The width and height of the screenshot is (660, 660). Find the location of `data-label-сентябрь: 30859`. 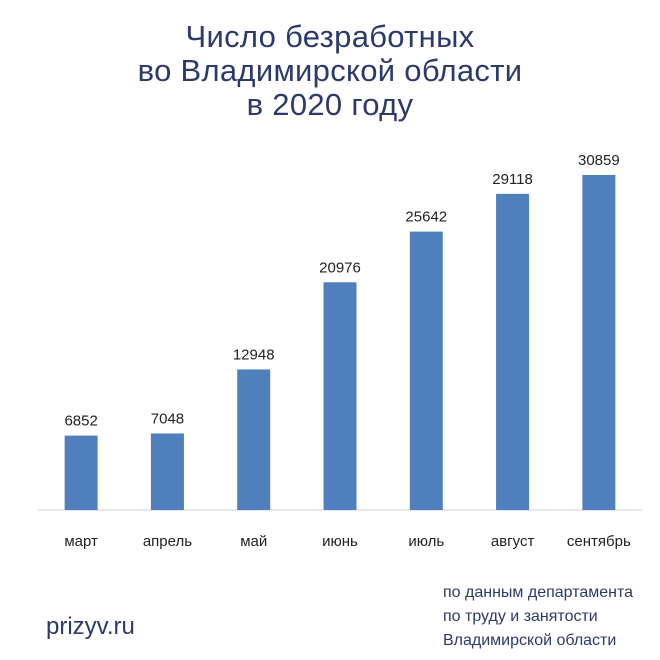

data-label-сентябрь: 30859 is located at coordinates (599, 160).